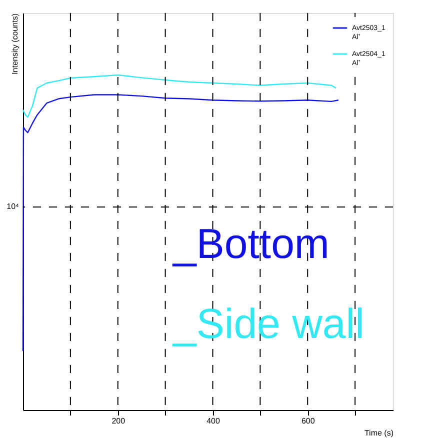  What do you see at coordinates (119, 421) in the screenshot?
I see `x-tick-label: 200` at bounding box center [119, 421].